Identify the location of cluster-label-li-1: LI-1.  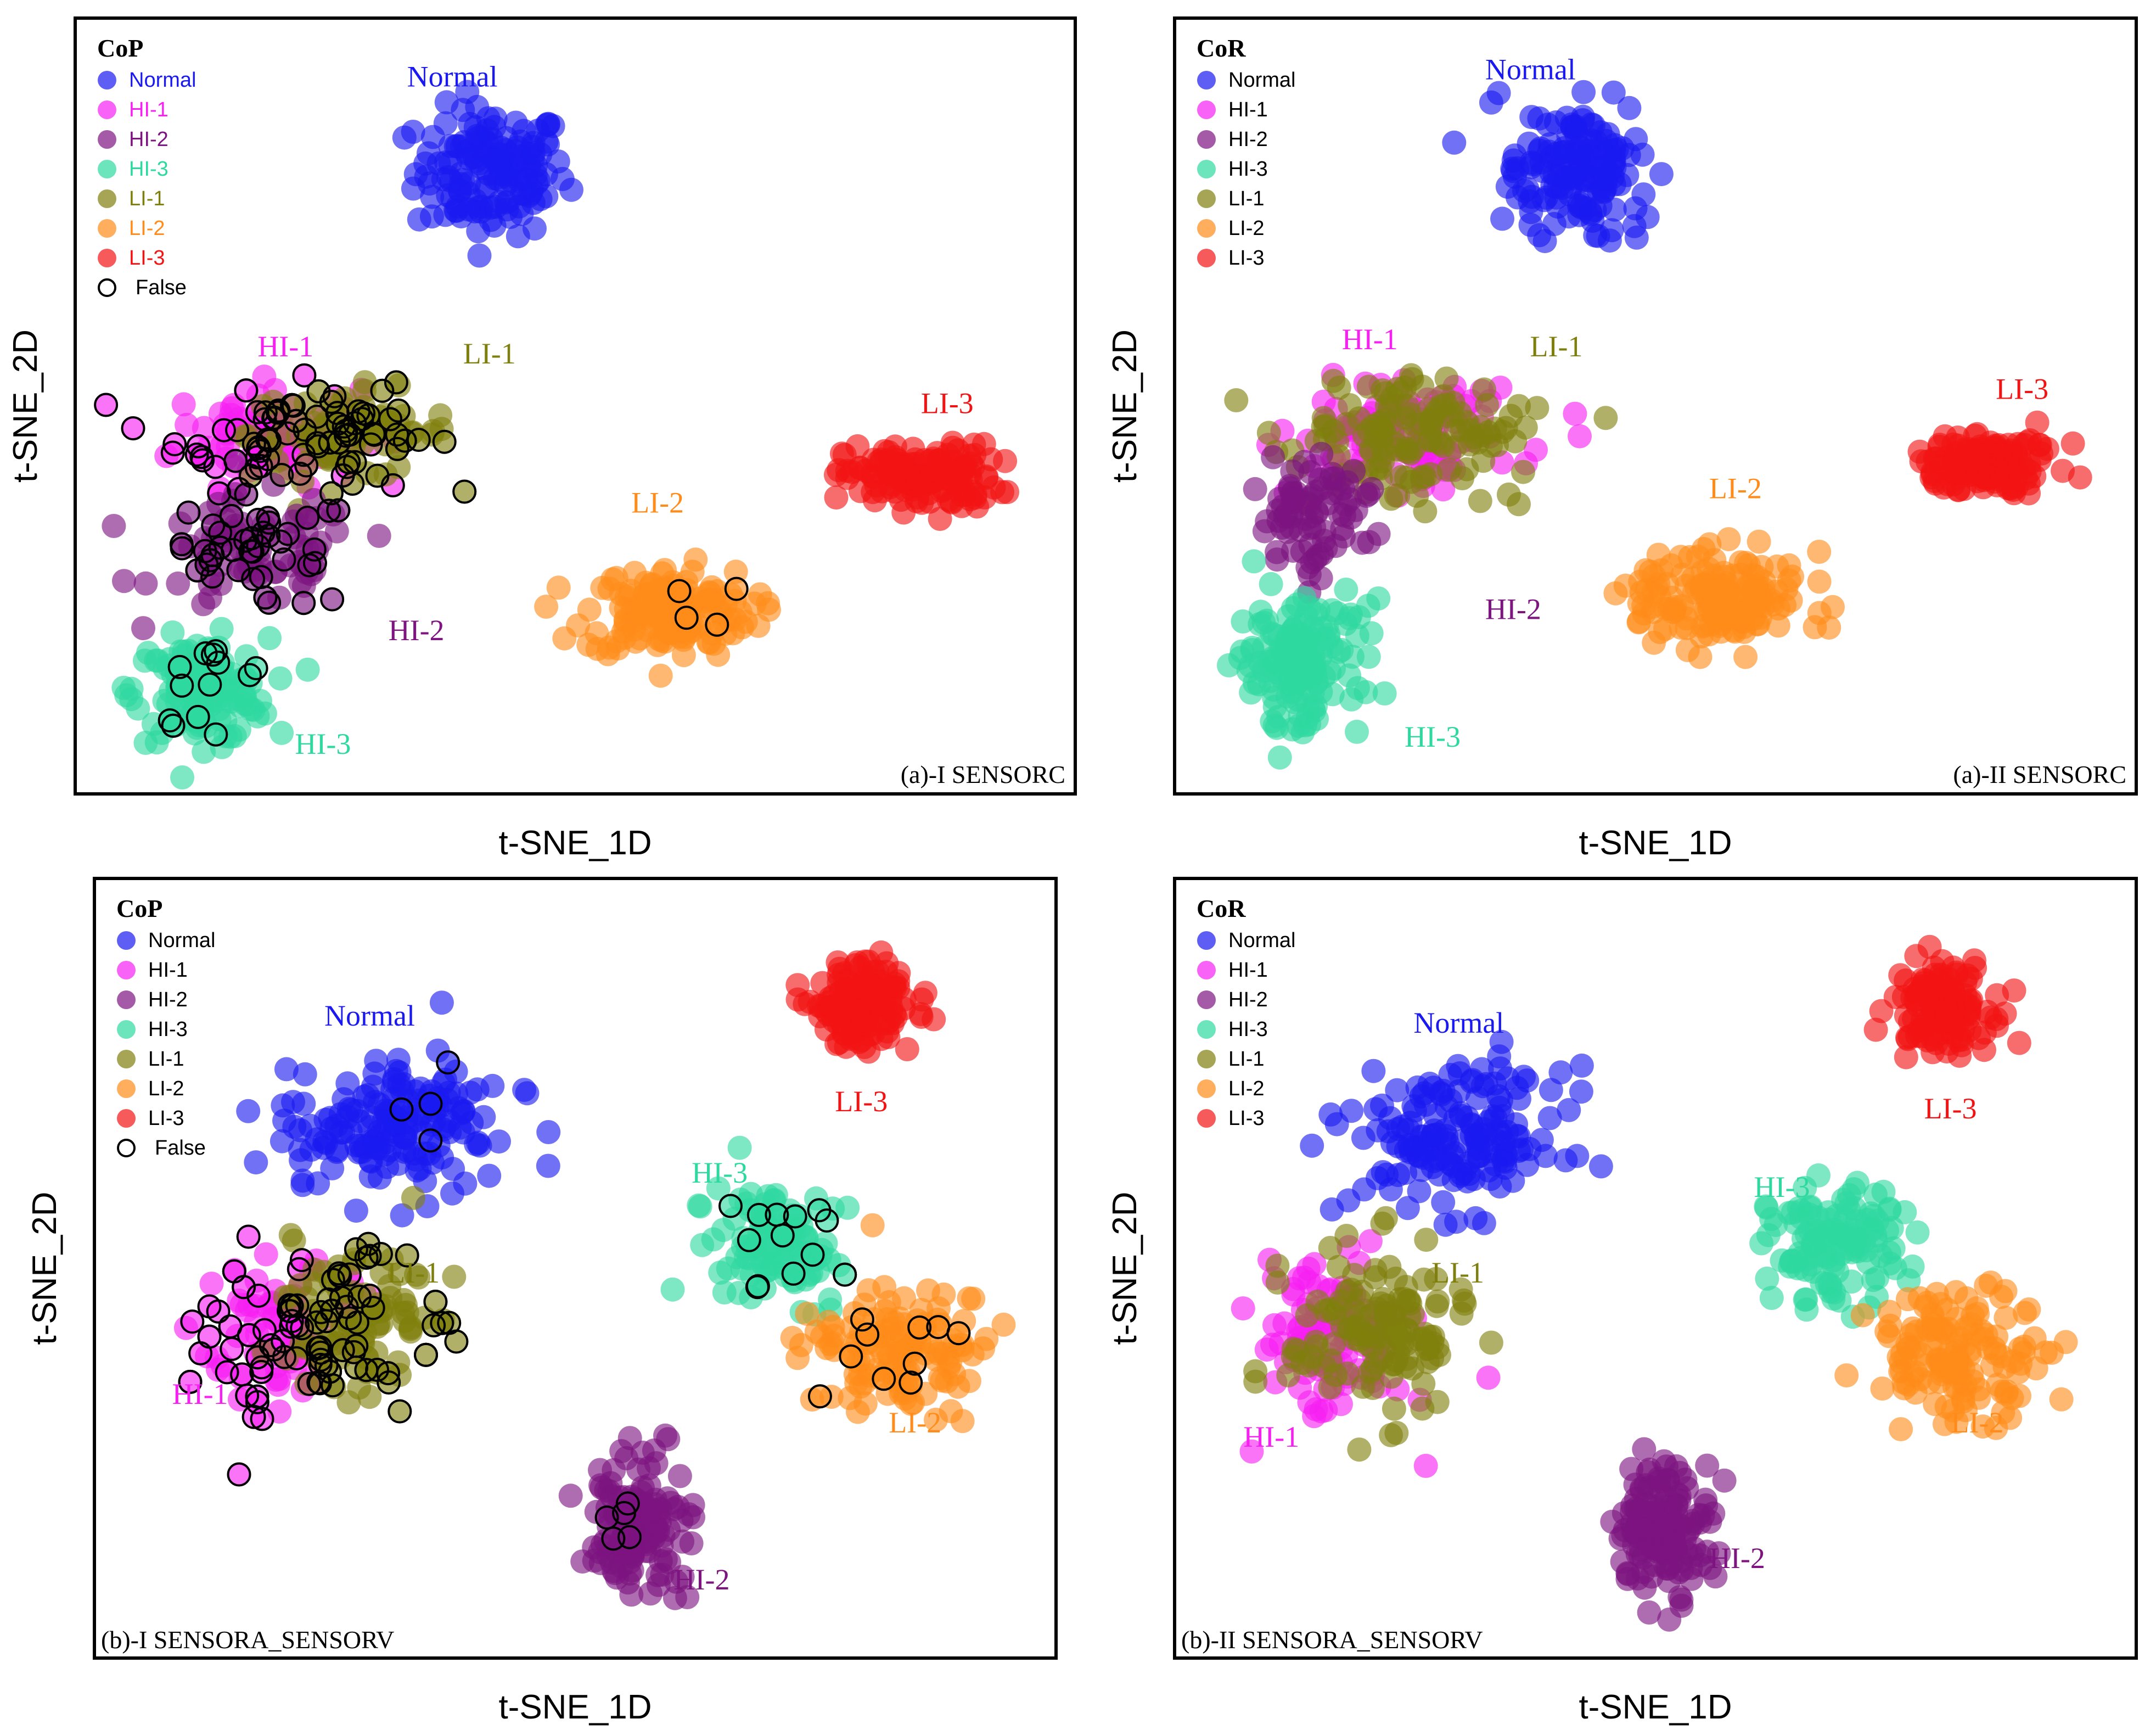
(1556, 346).